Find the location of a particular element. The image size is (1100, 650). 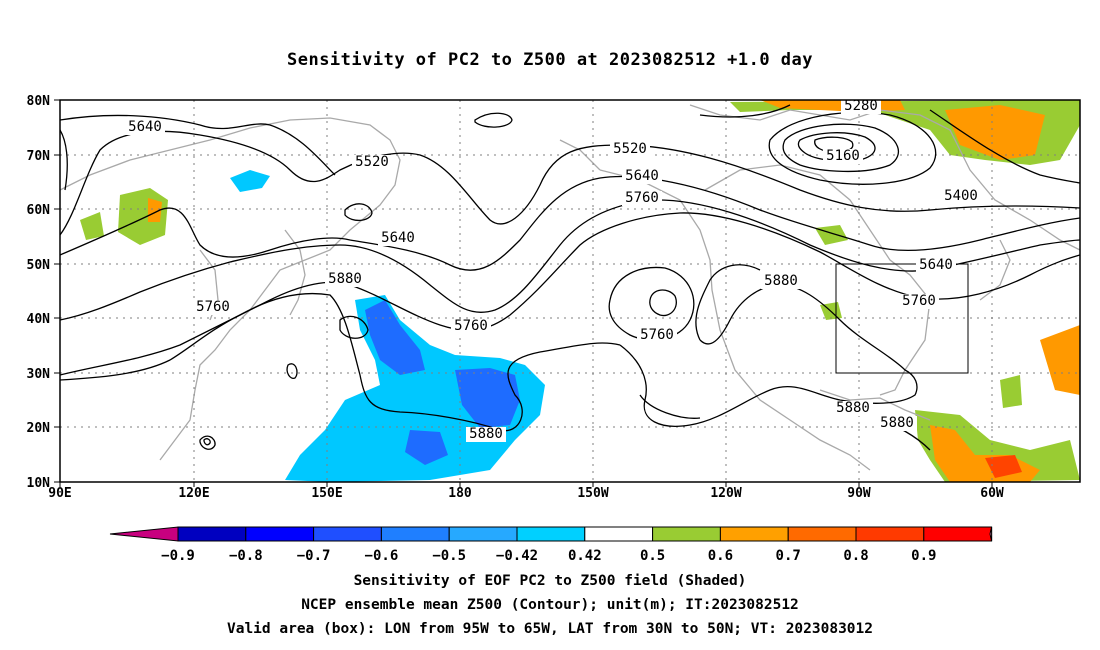

colorbar-tick-label: −0.7 is located at coordinates (314, 556).